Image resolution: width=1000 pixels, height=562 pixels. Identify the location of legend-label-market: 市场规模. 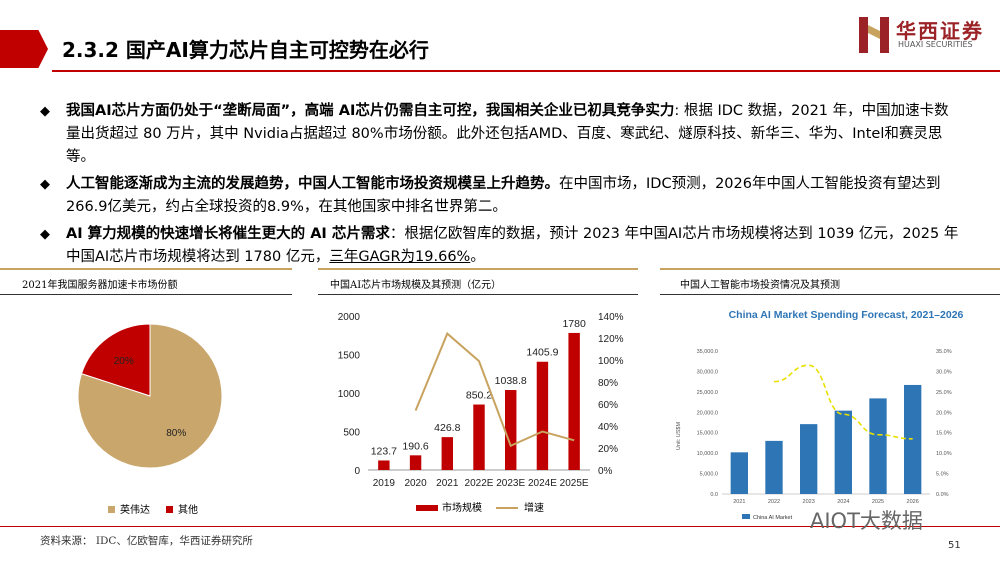
(462, 507).